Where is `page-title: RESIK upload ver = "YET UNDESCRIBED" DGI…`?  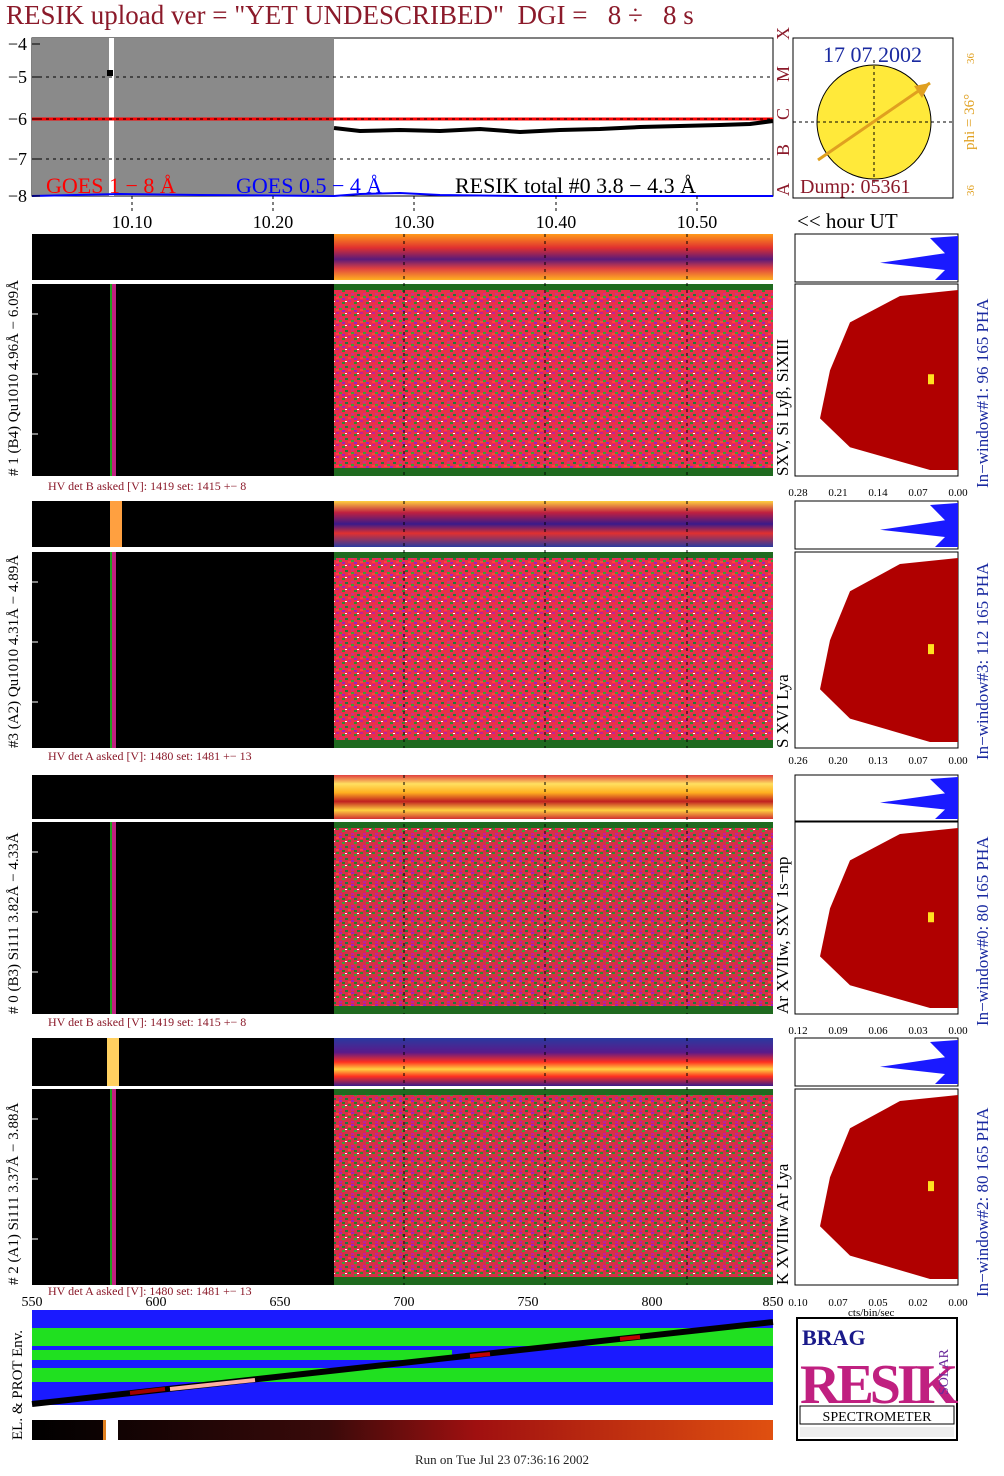 page-title: RESIK upload ver = "YET UNDESCRIBED" DGI… is located at coordinates (350, 15).